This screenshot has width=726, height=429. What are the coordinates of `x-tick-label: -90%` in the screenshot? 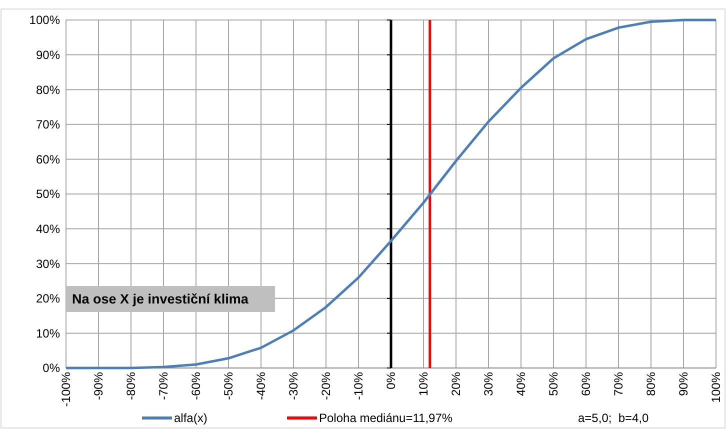 It's located at (99, 386).